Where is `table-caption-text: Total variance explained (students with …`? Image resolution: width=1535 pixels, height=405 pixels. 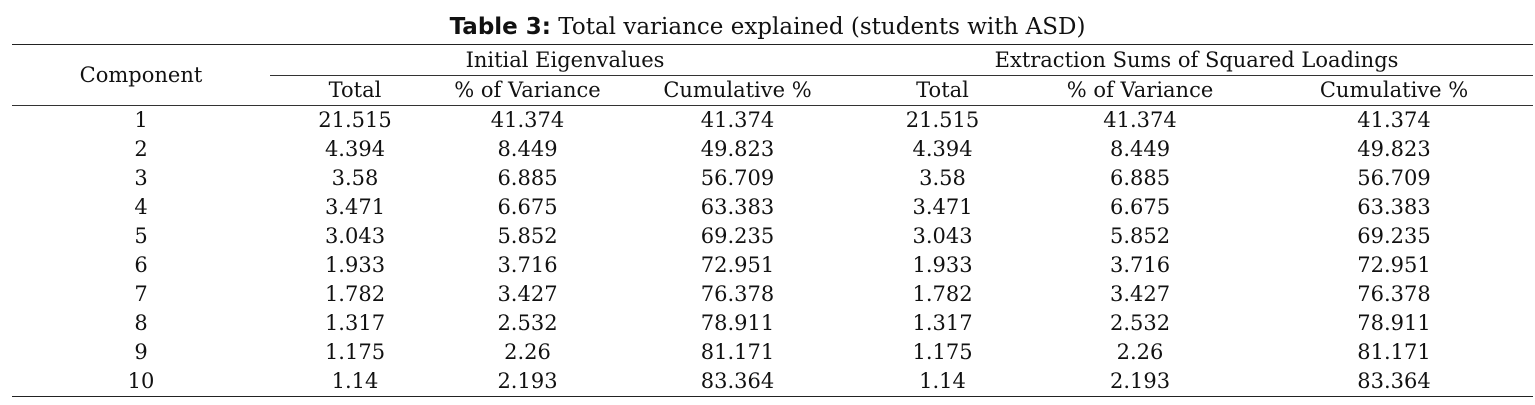
table-caption-text: Total variance explained (students with … is located at coordinates (818, 27).